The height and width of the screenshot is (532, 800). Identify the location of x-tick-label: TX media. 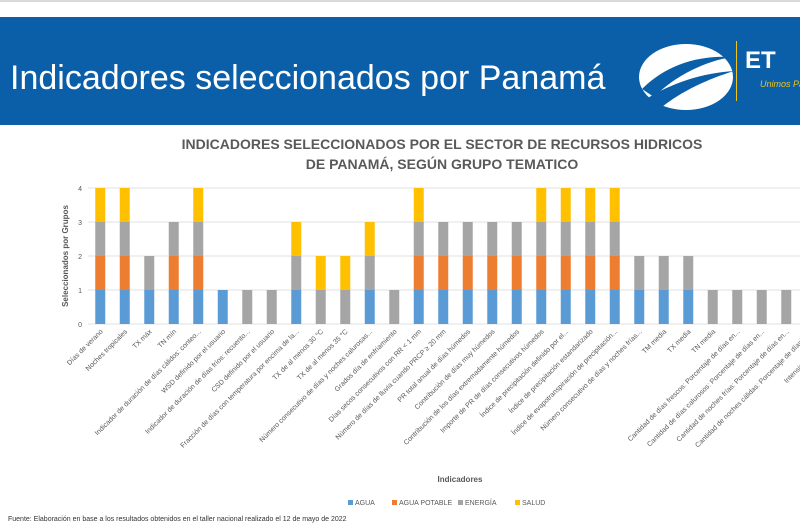
(680, 341).